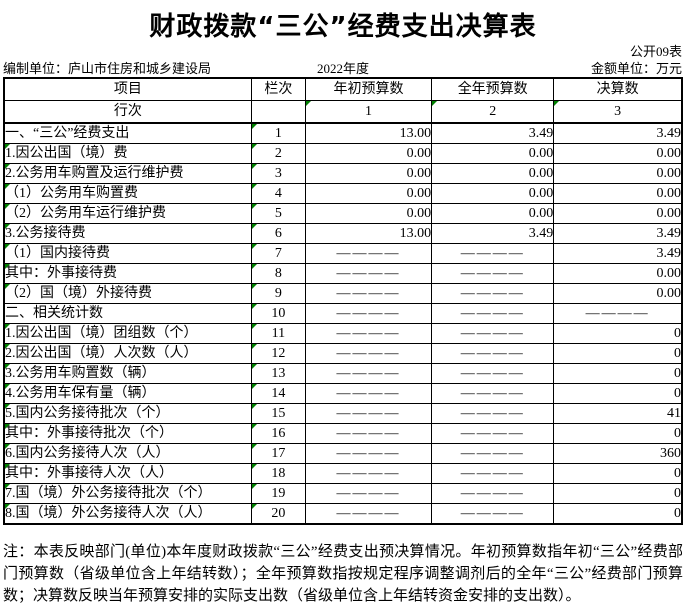 This screenshot has height=610, width=686. Describe the element at coordinates (278, 313) in the screenshot. I see `line-number-cell: 10` at that location.